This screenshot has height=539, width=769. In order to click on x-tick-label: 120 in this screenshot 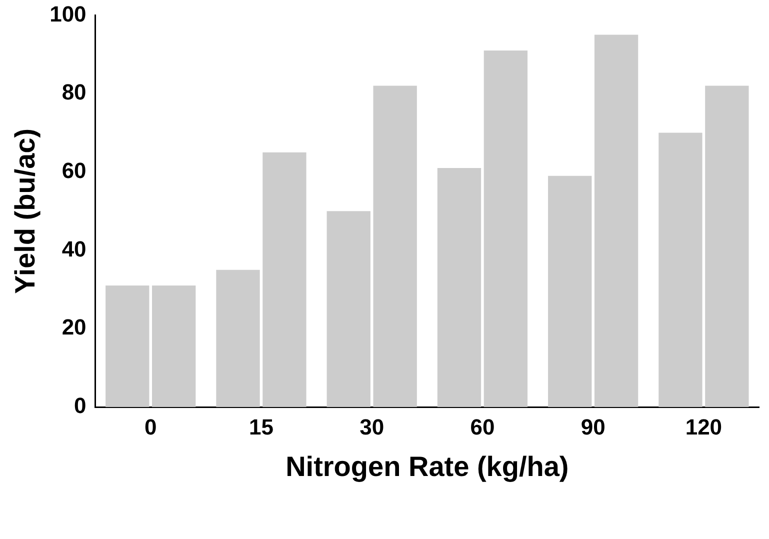, I will do `click(703, 427)`.